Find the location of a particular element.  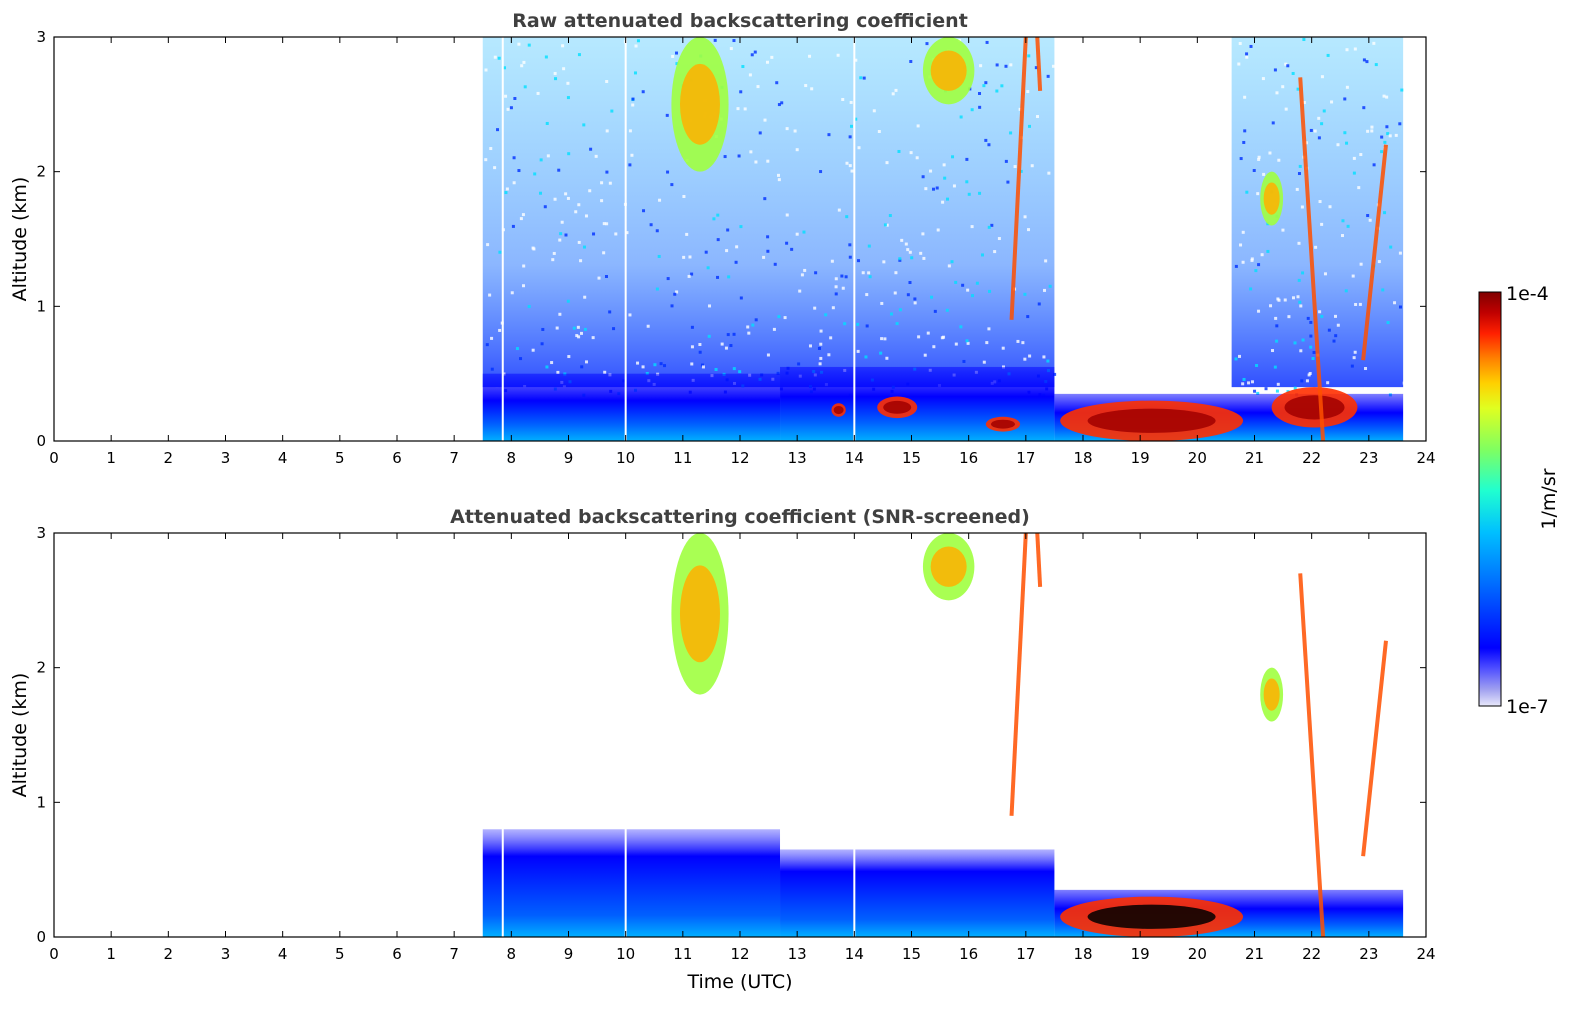

x-tick-label: 20 is located at coordinates (1197, 954).